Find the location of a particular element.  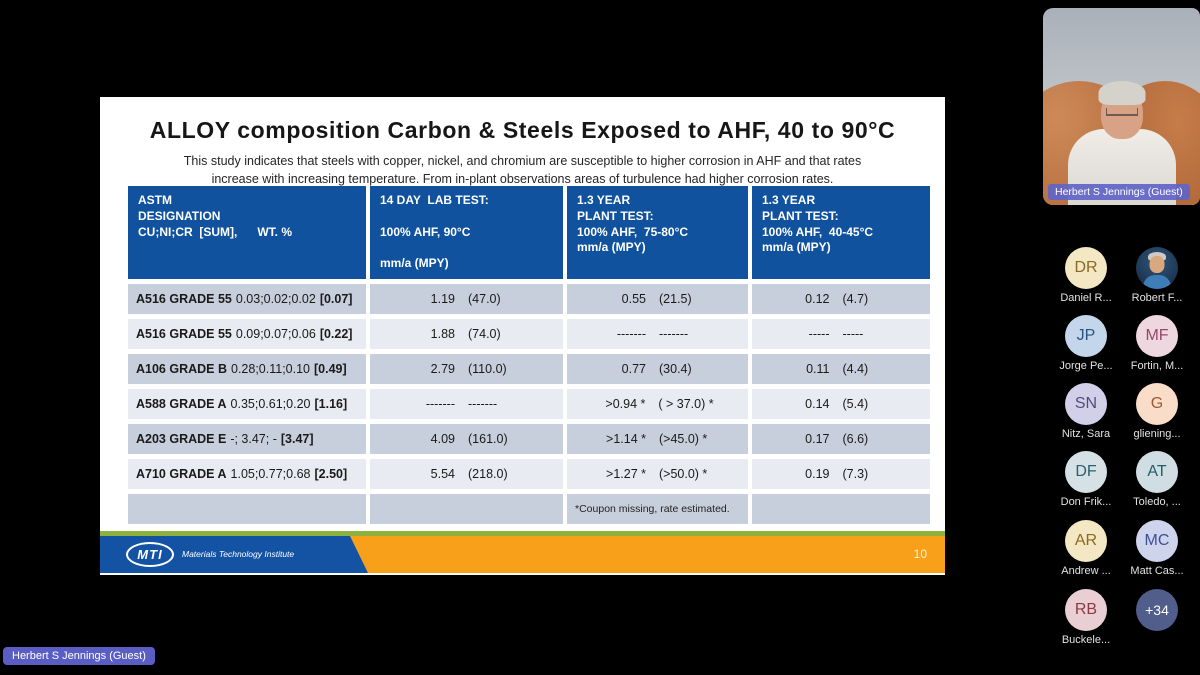

avatar-initials: MC is located at coordinates (1157, 540).